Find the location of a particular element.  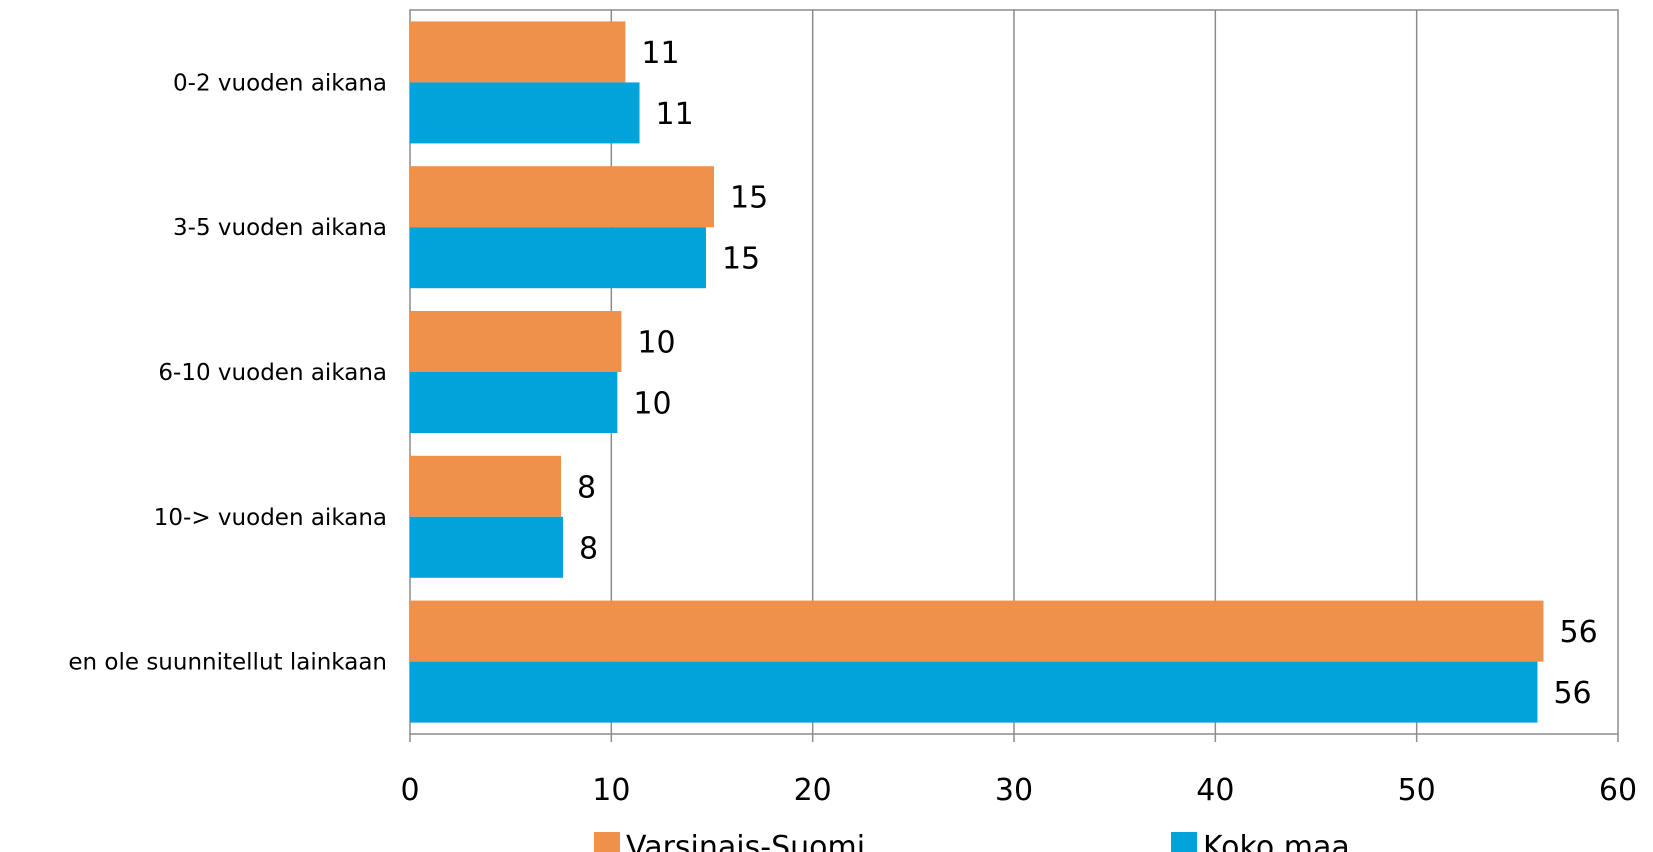

legend-label: Koko maa is located at coordinates (1276, 841).